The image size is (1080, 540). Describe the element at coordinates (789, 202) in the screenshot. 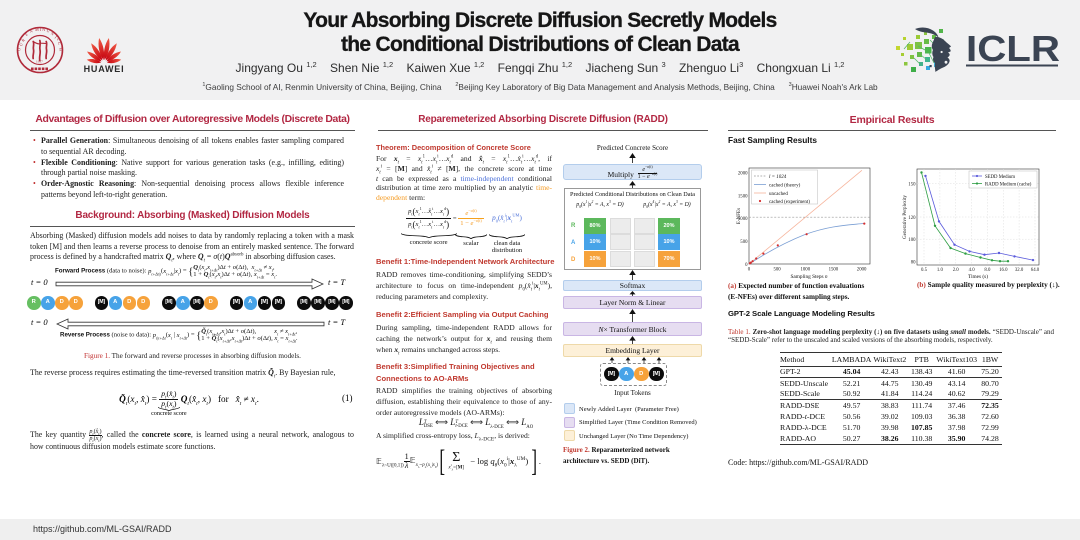

I see `svg-text: cached (experiment)` at that location.